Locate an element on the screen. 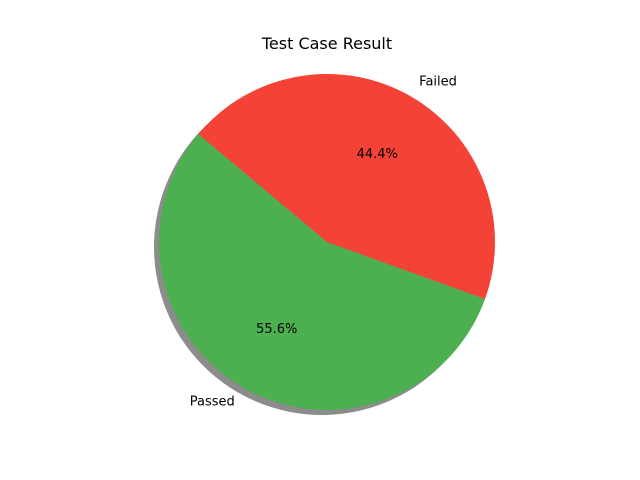  chart-title: Test Case Result is located at coordinates (326, 43).